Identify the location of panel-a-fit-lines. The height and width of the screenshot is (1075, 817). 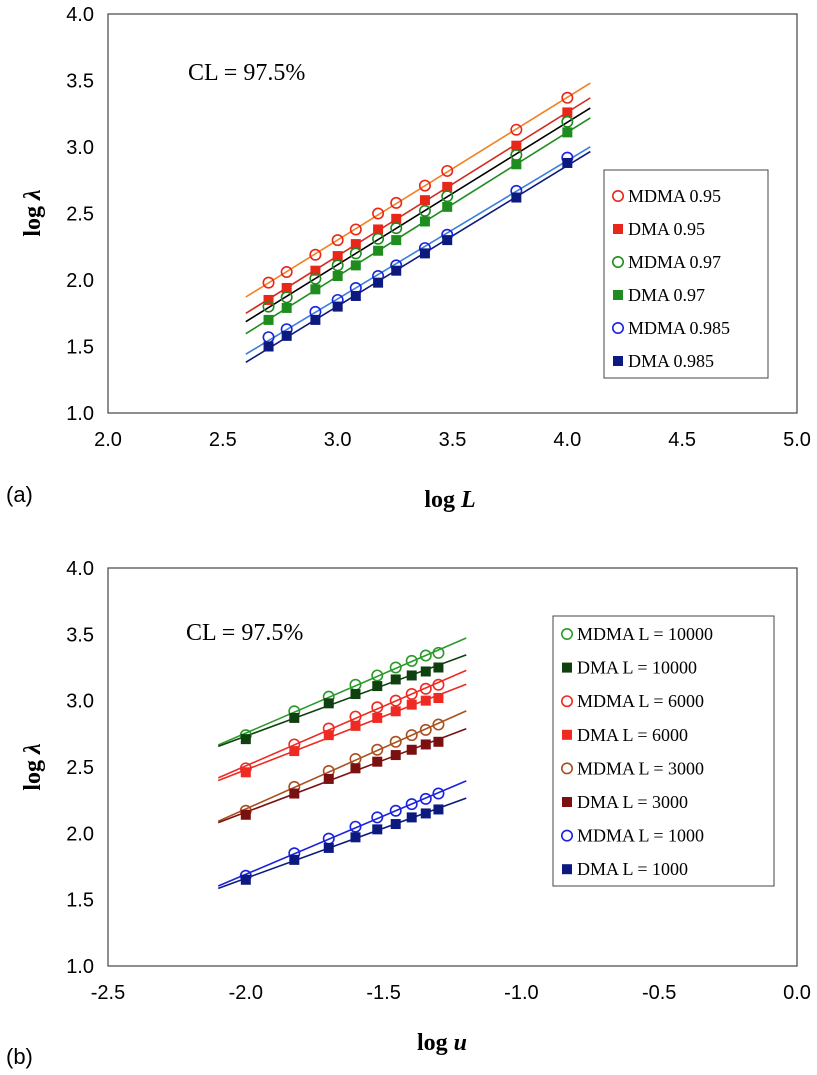
(418, 222).